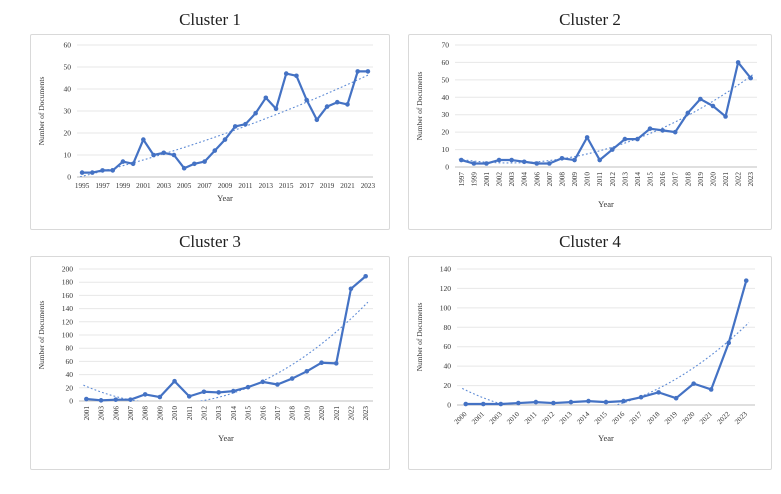  Describe the element at coordinates (68, 295) in the screenshot. I see `svg-text: 160` at that location.